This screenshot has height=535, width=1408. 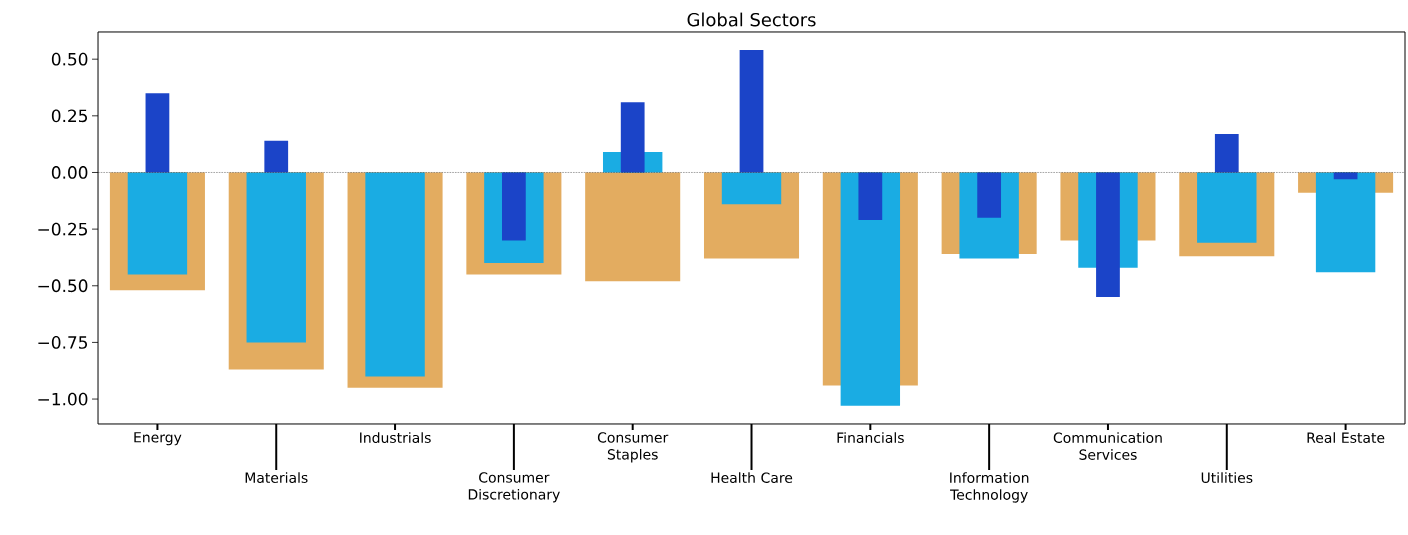 What do you see at coordinates (514, 487) in the screenshot?
I see `x-tick-label: Consumer Discretionary` at bounding box center [514, 487].